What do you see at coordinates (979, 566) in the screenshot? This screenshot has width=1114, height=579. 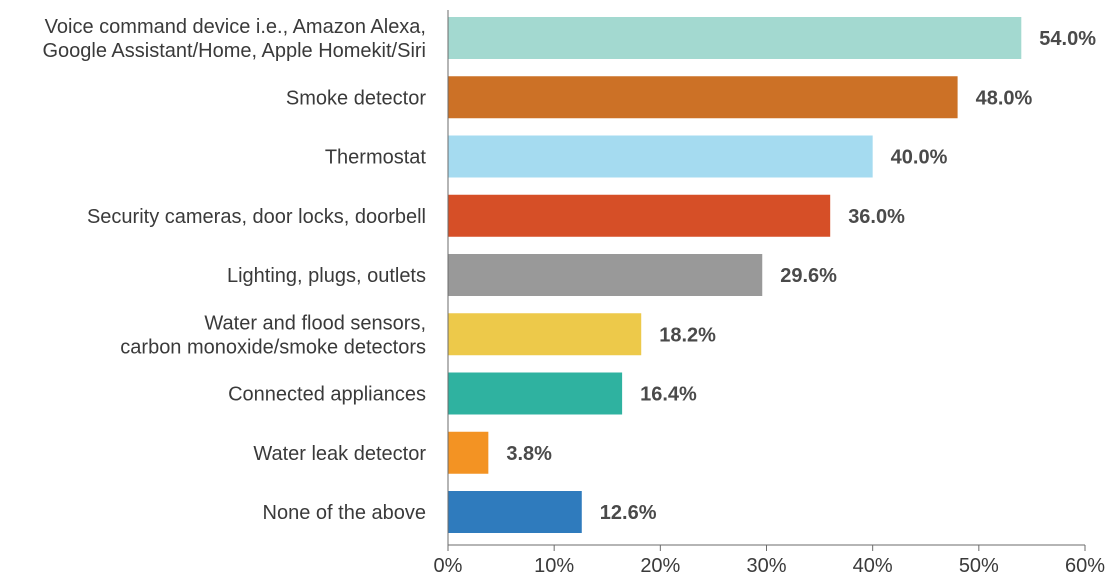 I see `x-tick-label-5: 50%` at bounding box center [979, 566].